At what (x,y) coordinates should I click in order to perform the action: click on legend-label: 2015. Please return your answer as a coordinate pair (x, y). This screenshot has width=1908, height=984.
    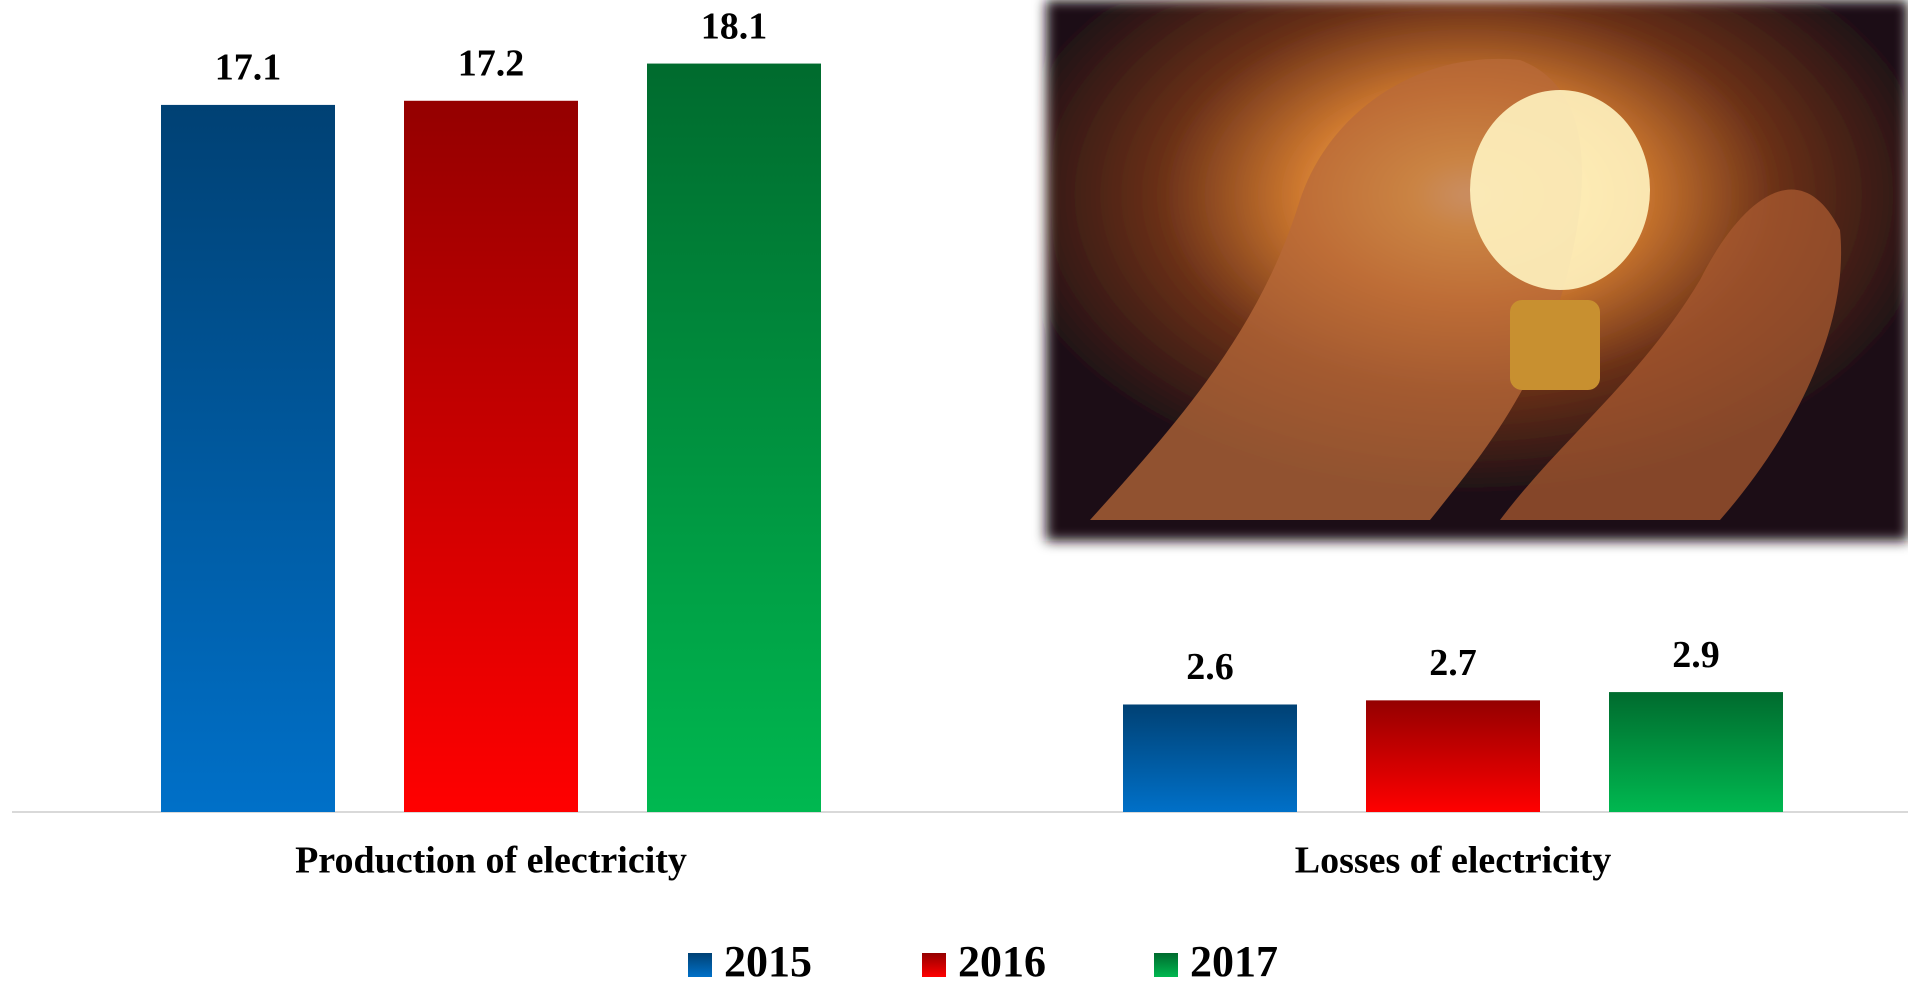
    Looking at the image, I should click on (768, 960).